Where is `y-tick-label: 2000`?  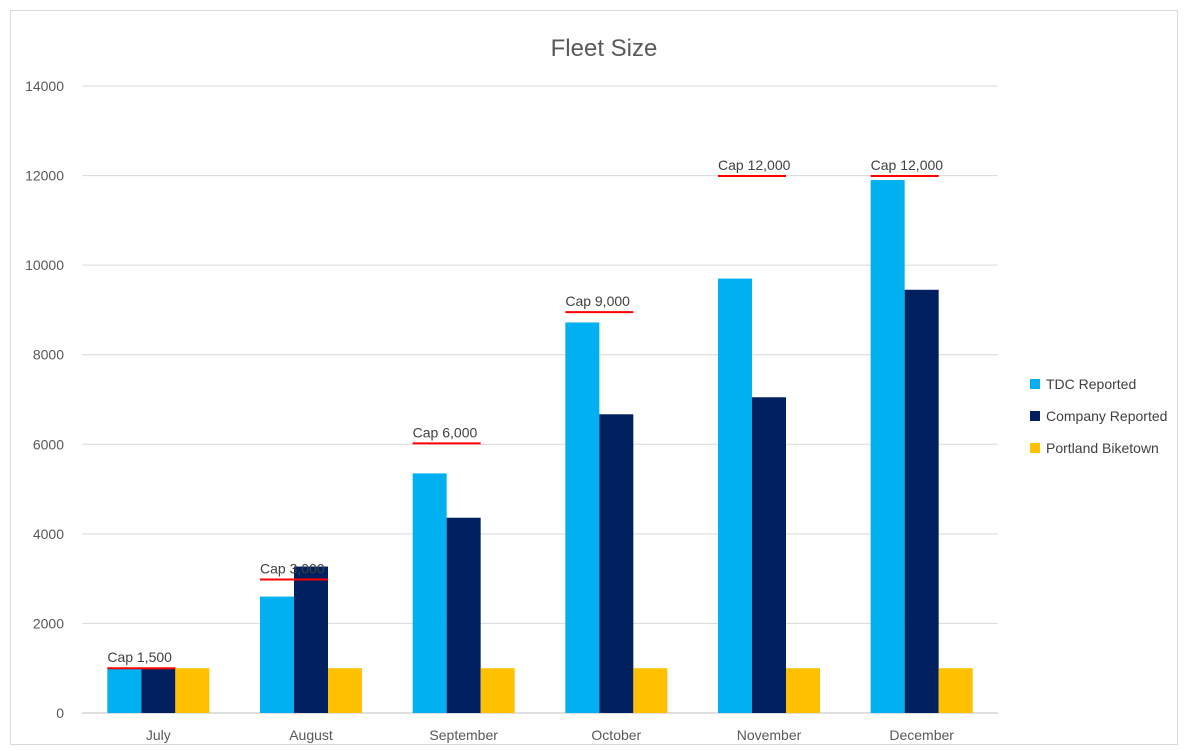 y-tick-label: 2000 is located at coordinates (48, 623).